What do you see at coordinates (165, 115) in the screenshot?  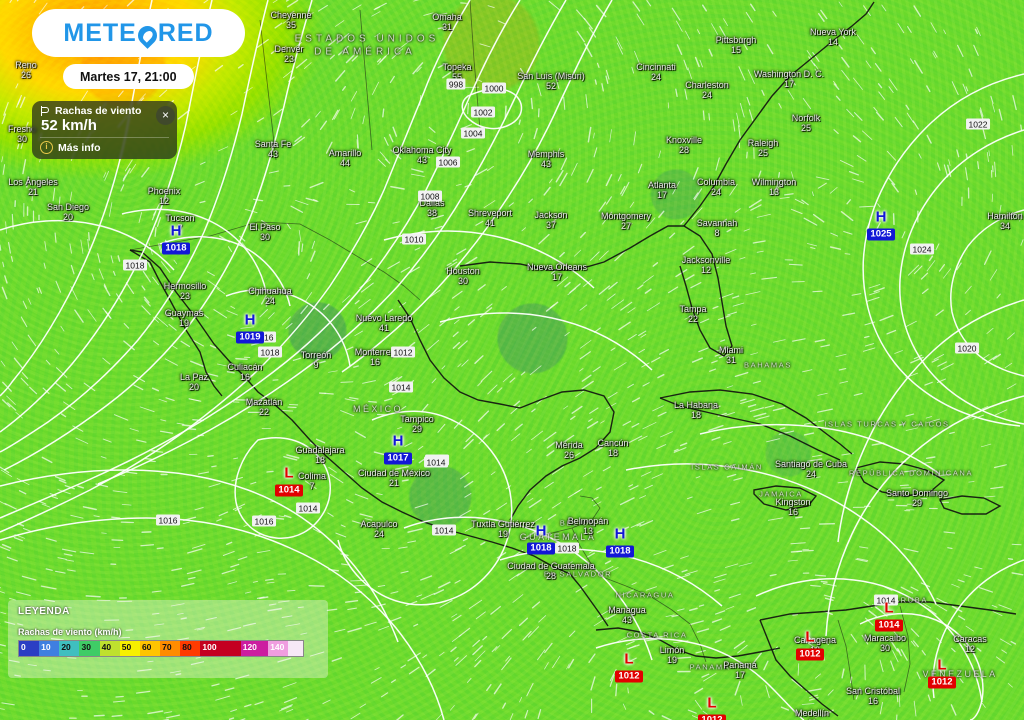 I see `close-icon: ×` at bounding box center [165, 115].